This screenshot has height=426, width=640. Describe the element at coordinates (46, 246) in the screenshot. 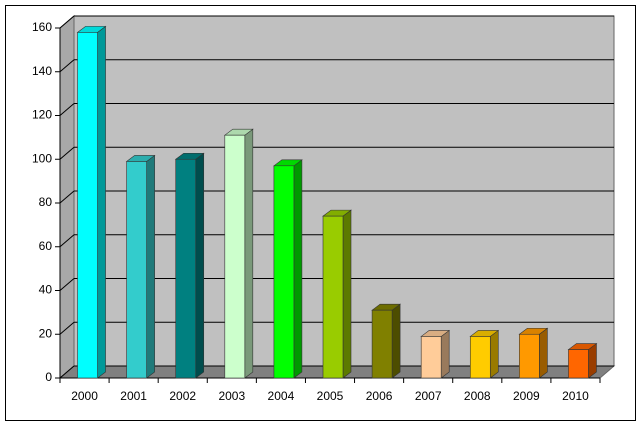

I see `y-tick-label: 60` at that location.